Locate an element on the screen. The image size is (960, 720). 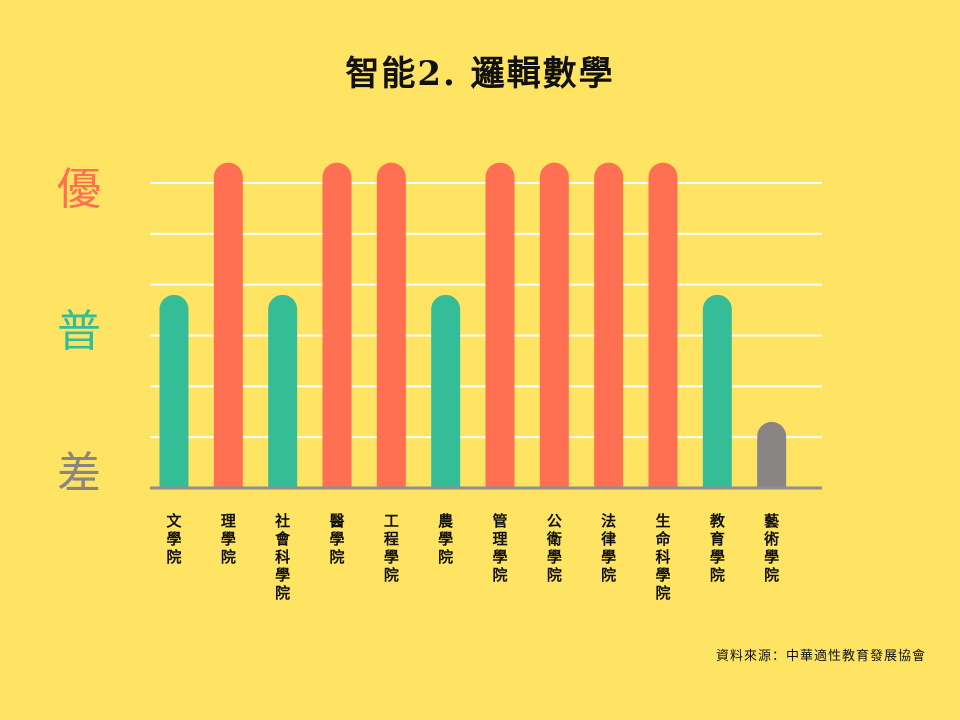
bar-工程學院 is located at coordinates (391, 325).